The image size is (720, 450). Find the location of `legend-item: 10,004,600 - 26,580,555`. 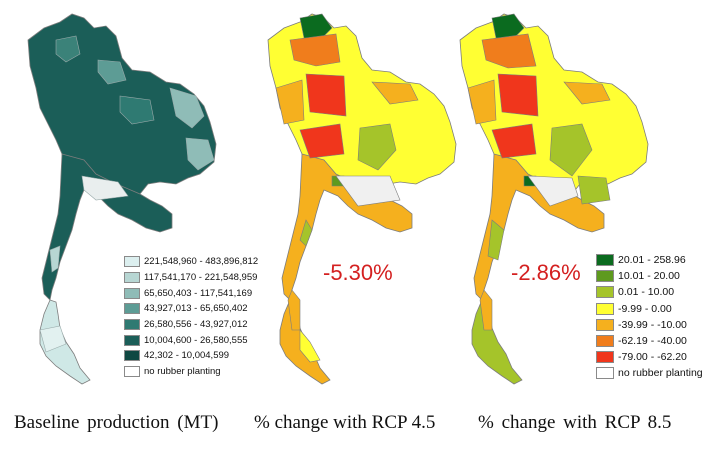

legend-item: 10,004,600 - 26,580,555 is located at coordinates (191, 340).